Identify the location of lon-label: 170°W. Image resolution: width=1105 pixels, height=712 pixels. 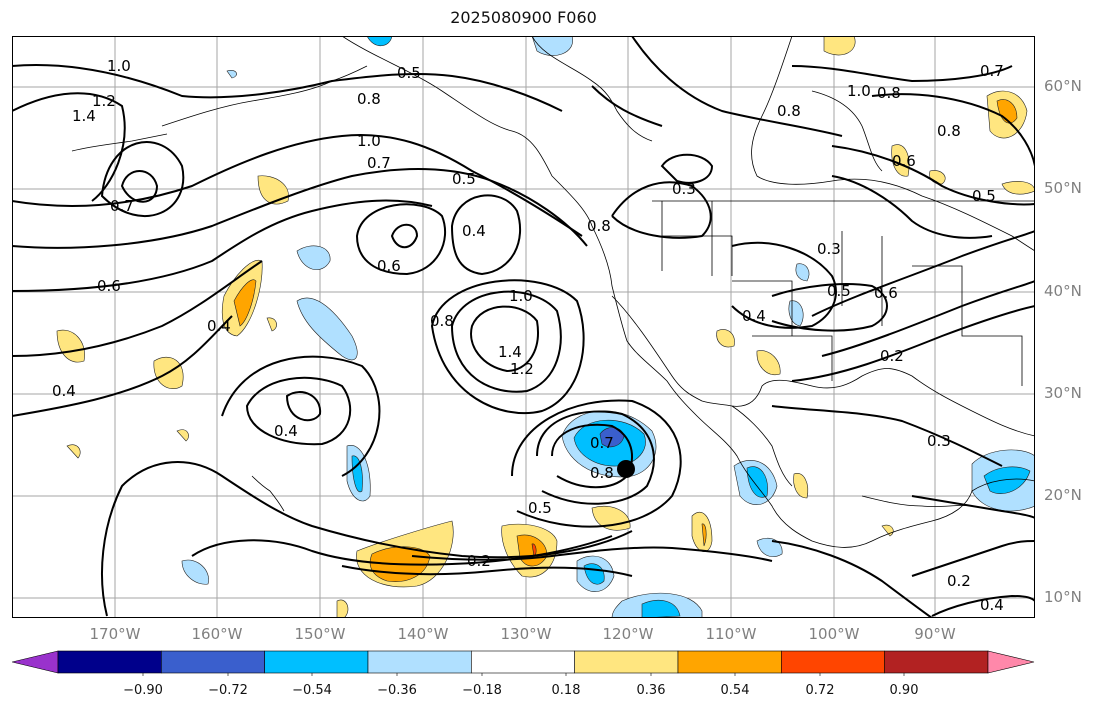
(115, 634).